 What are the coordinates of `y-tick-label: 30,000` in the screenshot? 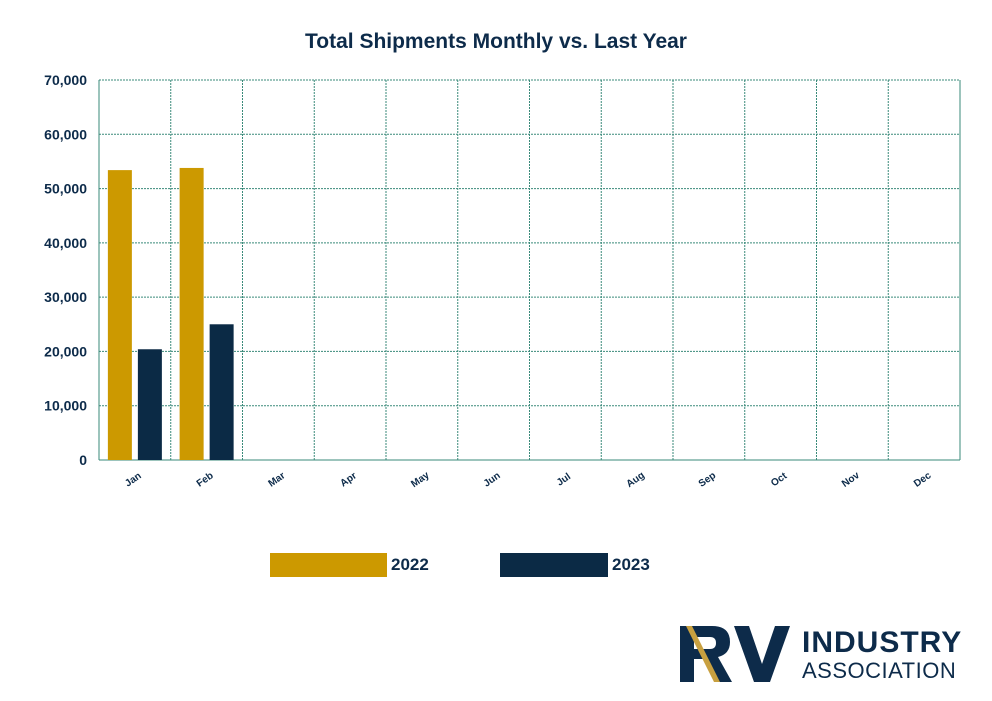 It's located at (65, 297).